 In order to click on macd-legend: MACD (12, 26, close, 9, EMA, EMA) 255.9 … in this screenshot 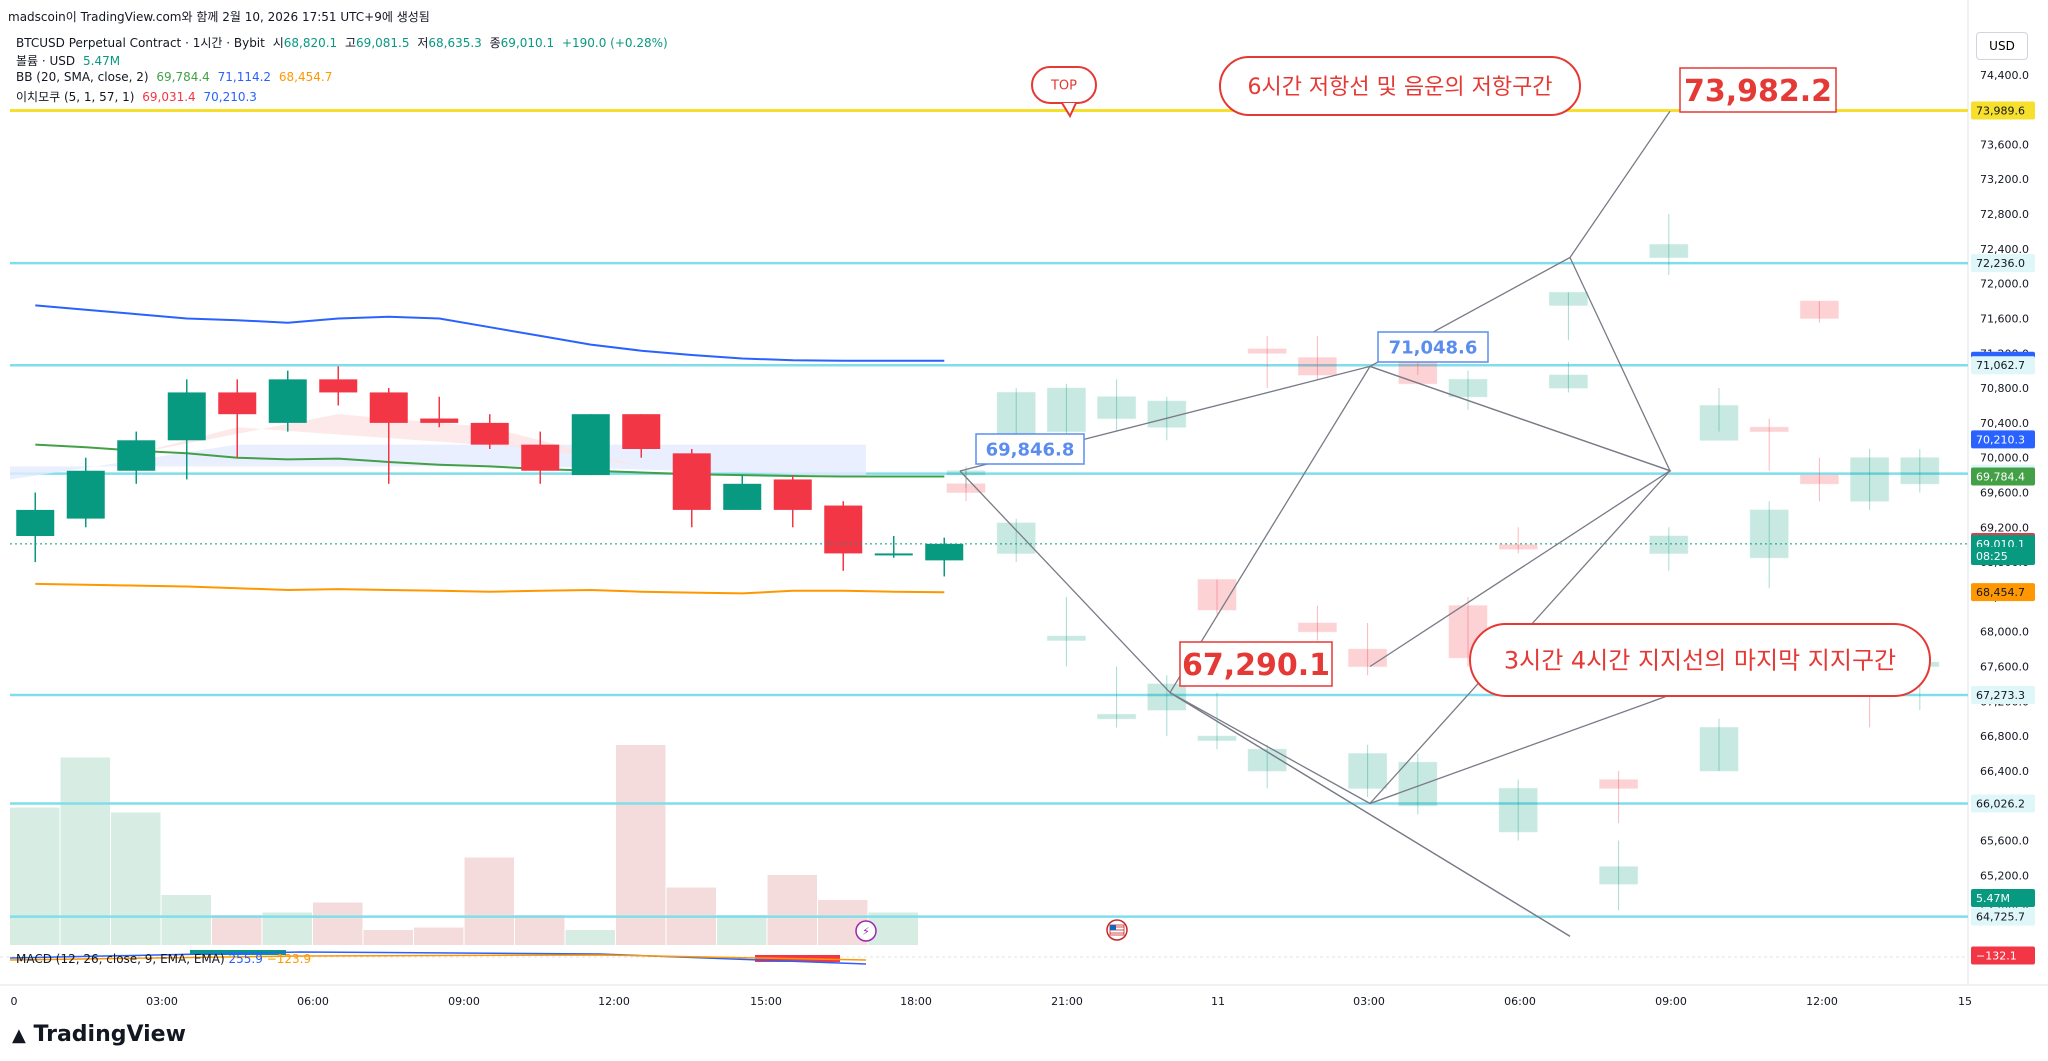, I will do `click(163, 959)`.